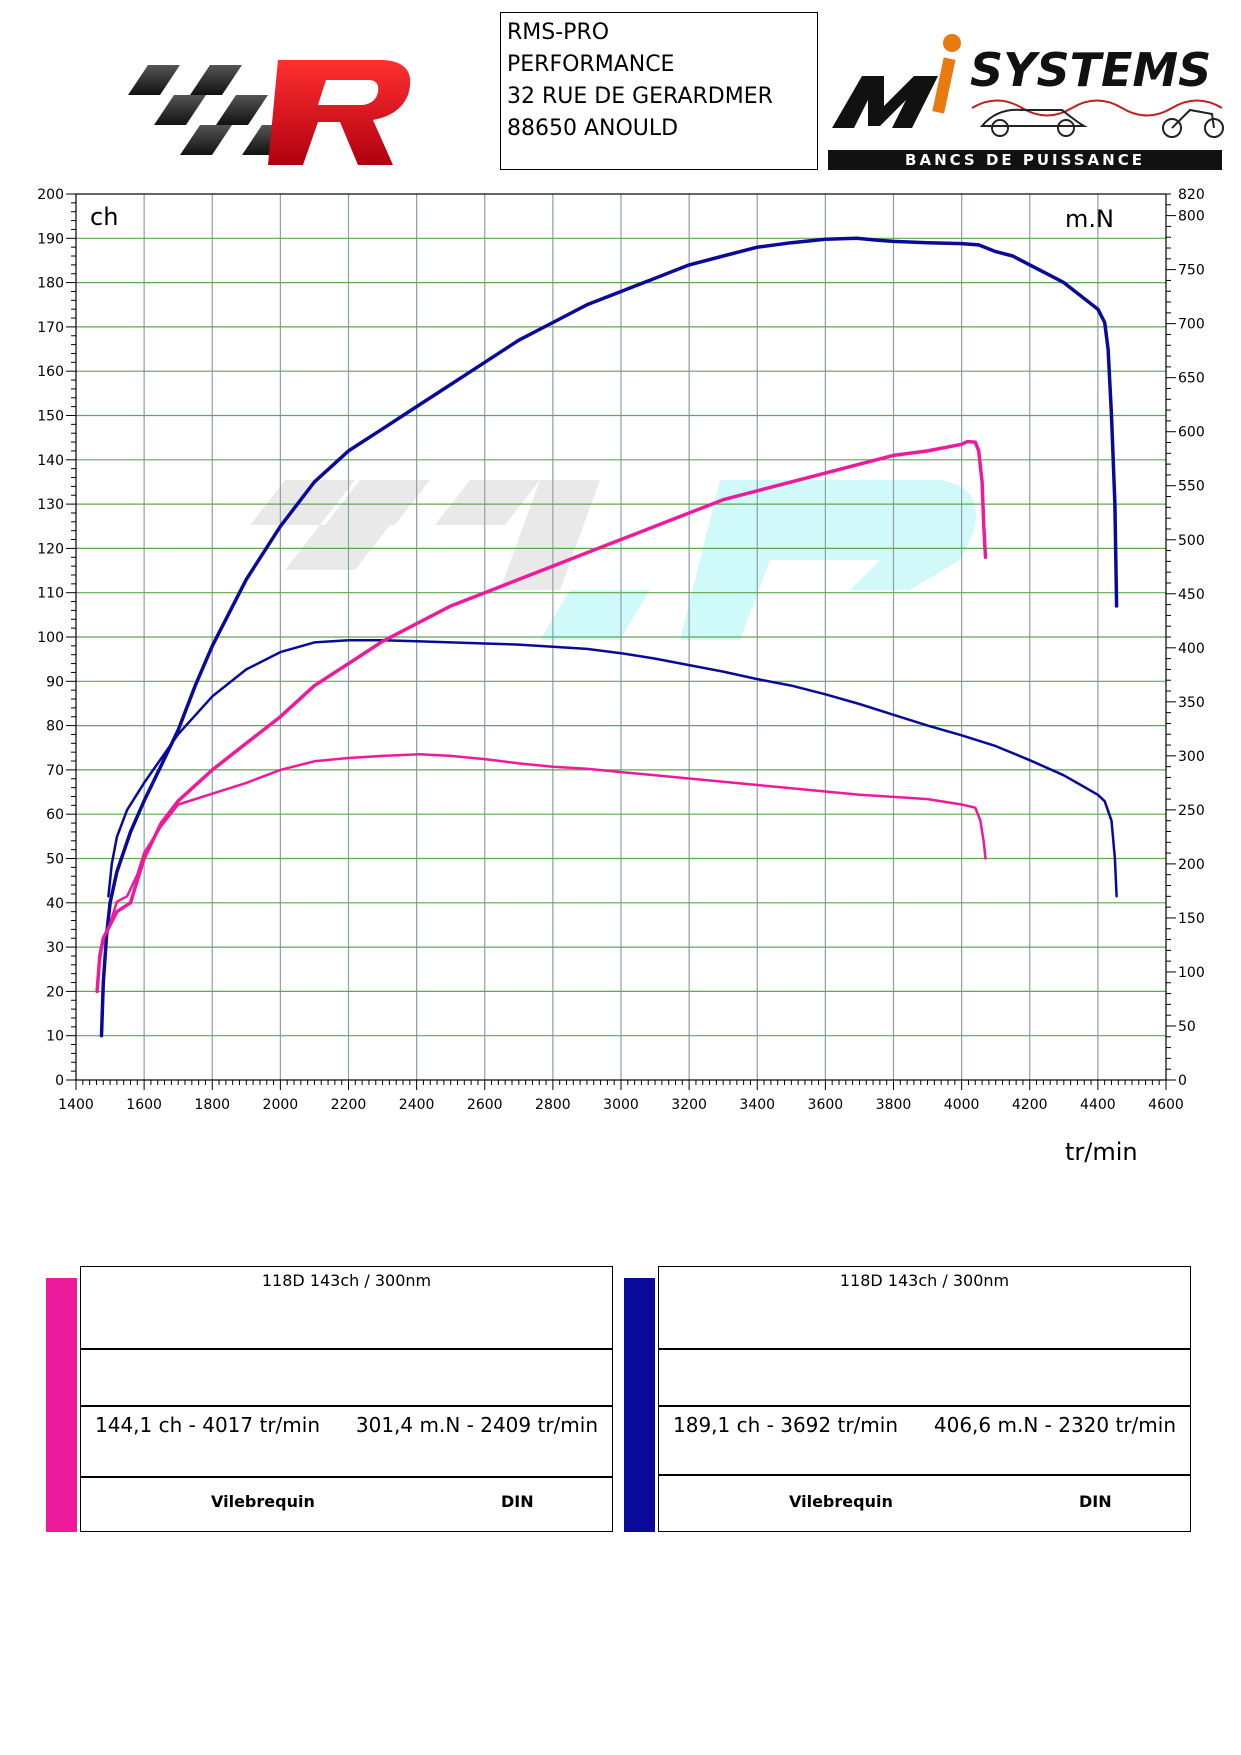  Describe the element at coordinates (61, 1405) in the screenshot. I see `series-swatch-pink` at that location.